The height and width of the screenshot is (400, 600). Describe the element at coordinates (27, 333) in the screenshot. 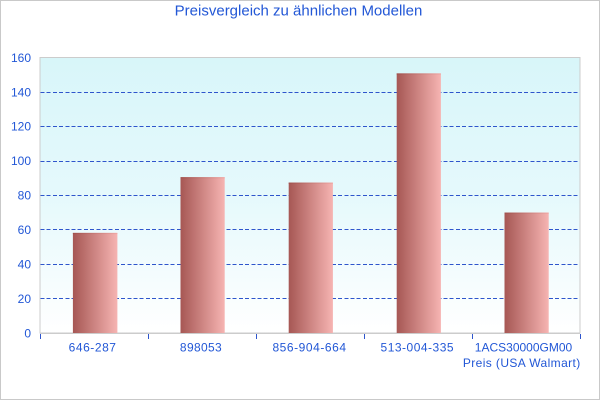

I see `svg-text: 0` at that location.